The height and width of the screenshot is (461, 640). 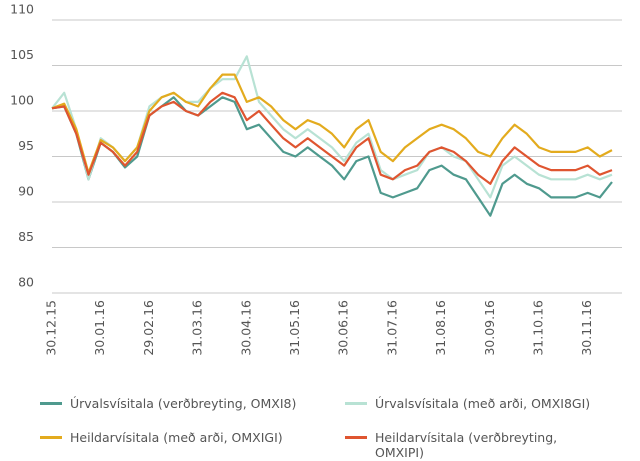 I want to click on y-tick-label: 85, so click(x=26, y=236).